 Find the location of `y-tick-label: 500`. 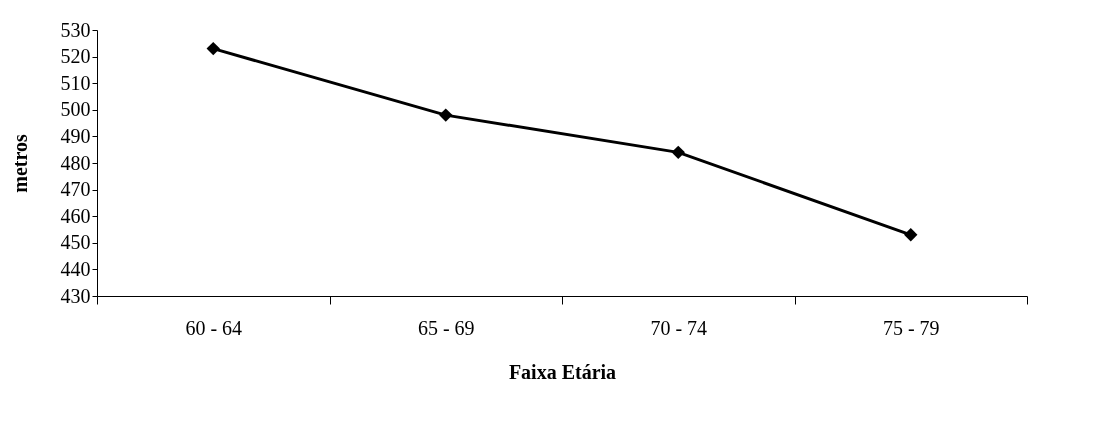

y-tick-label: 500 is located at coordinates (75, 109).